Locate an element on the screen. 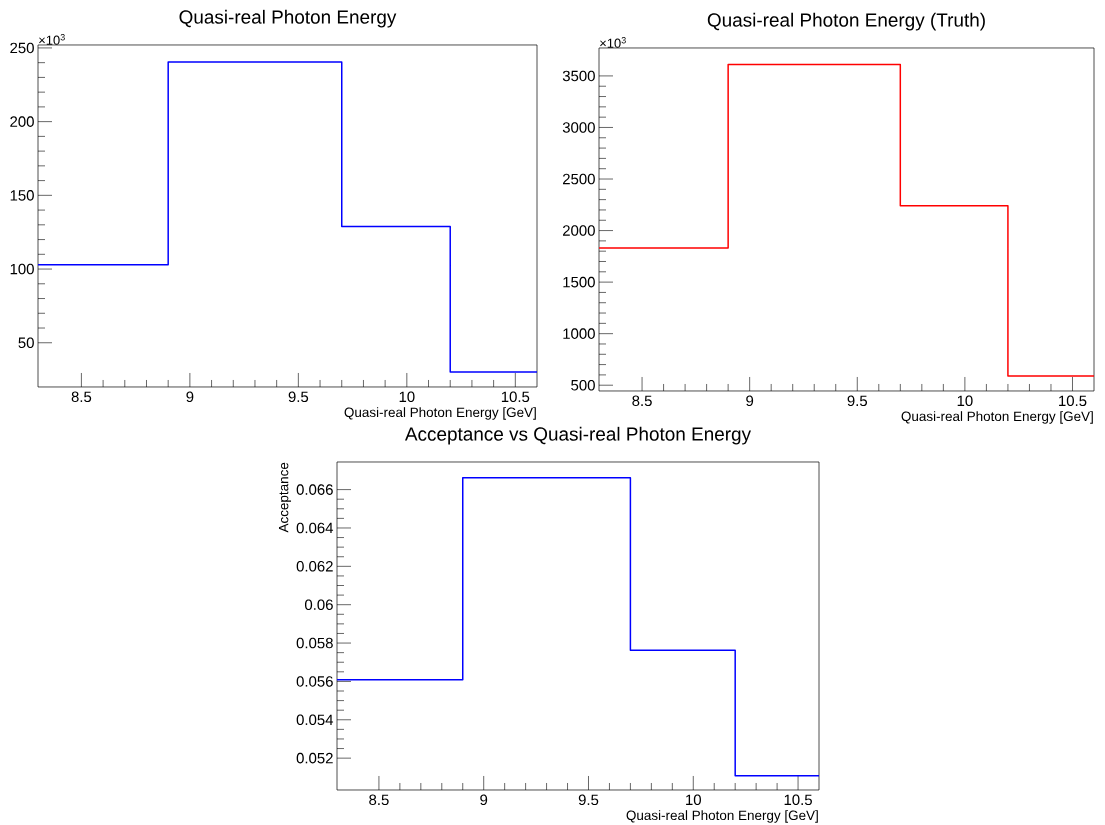  y-axis-title: Acceptance is located at coordinates (285, 497).